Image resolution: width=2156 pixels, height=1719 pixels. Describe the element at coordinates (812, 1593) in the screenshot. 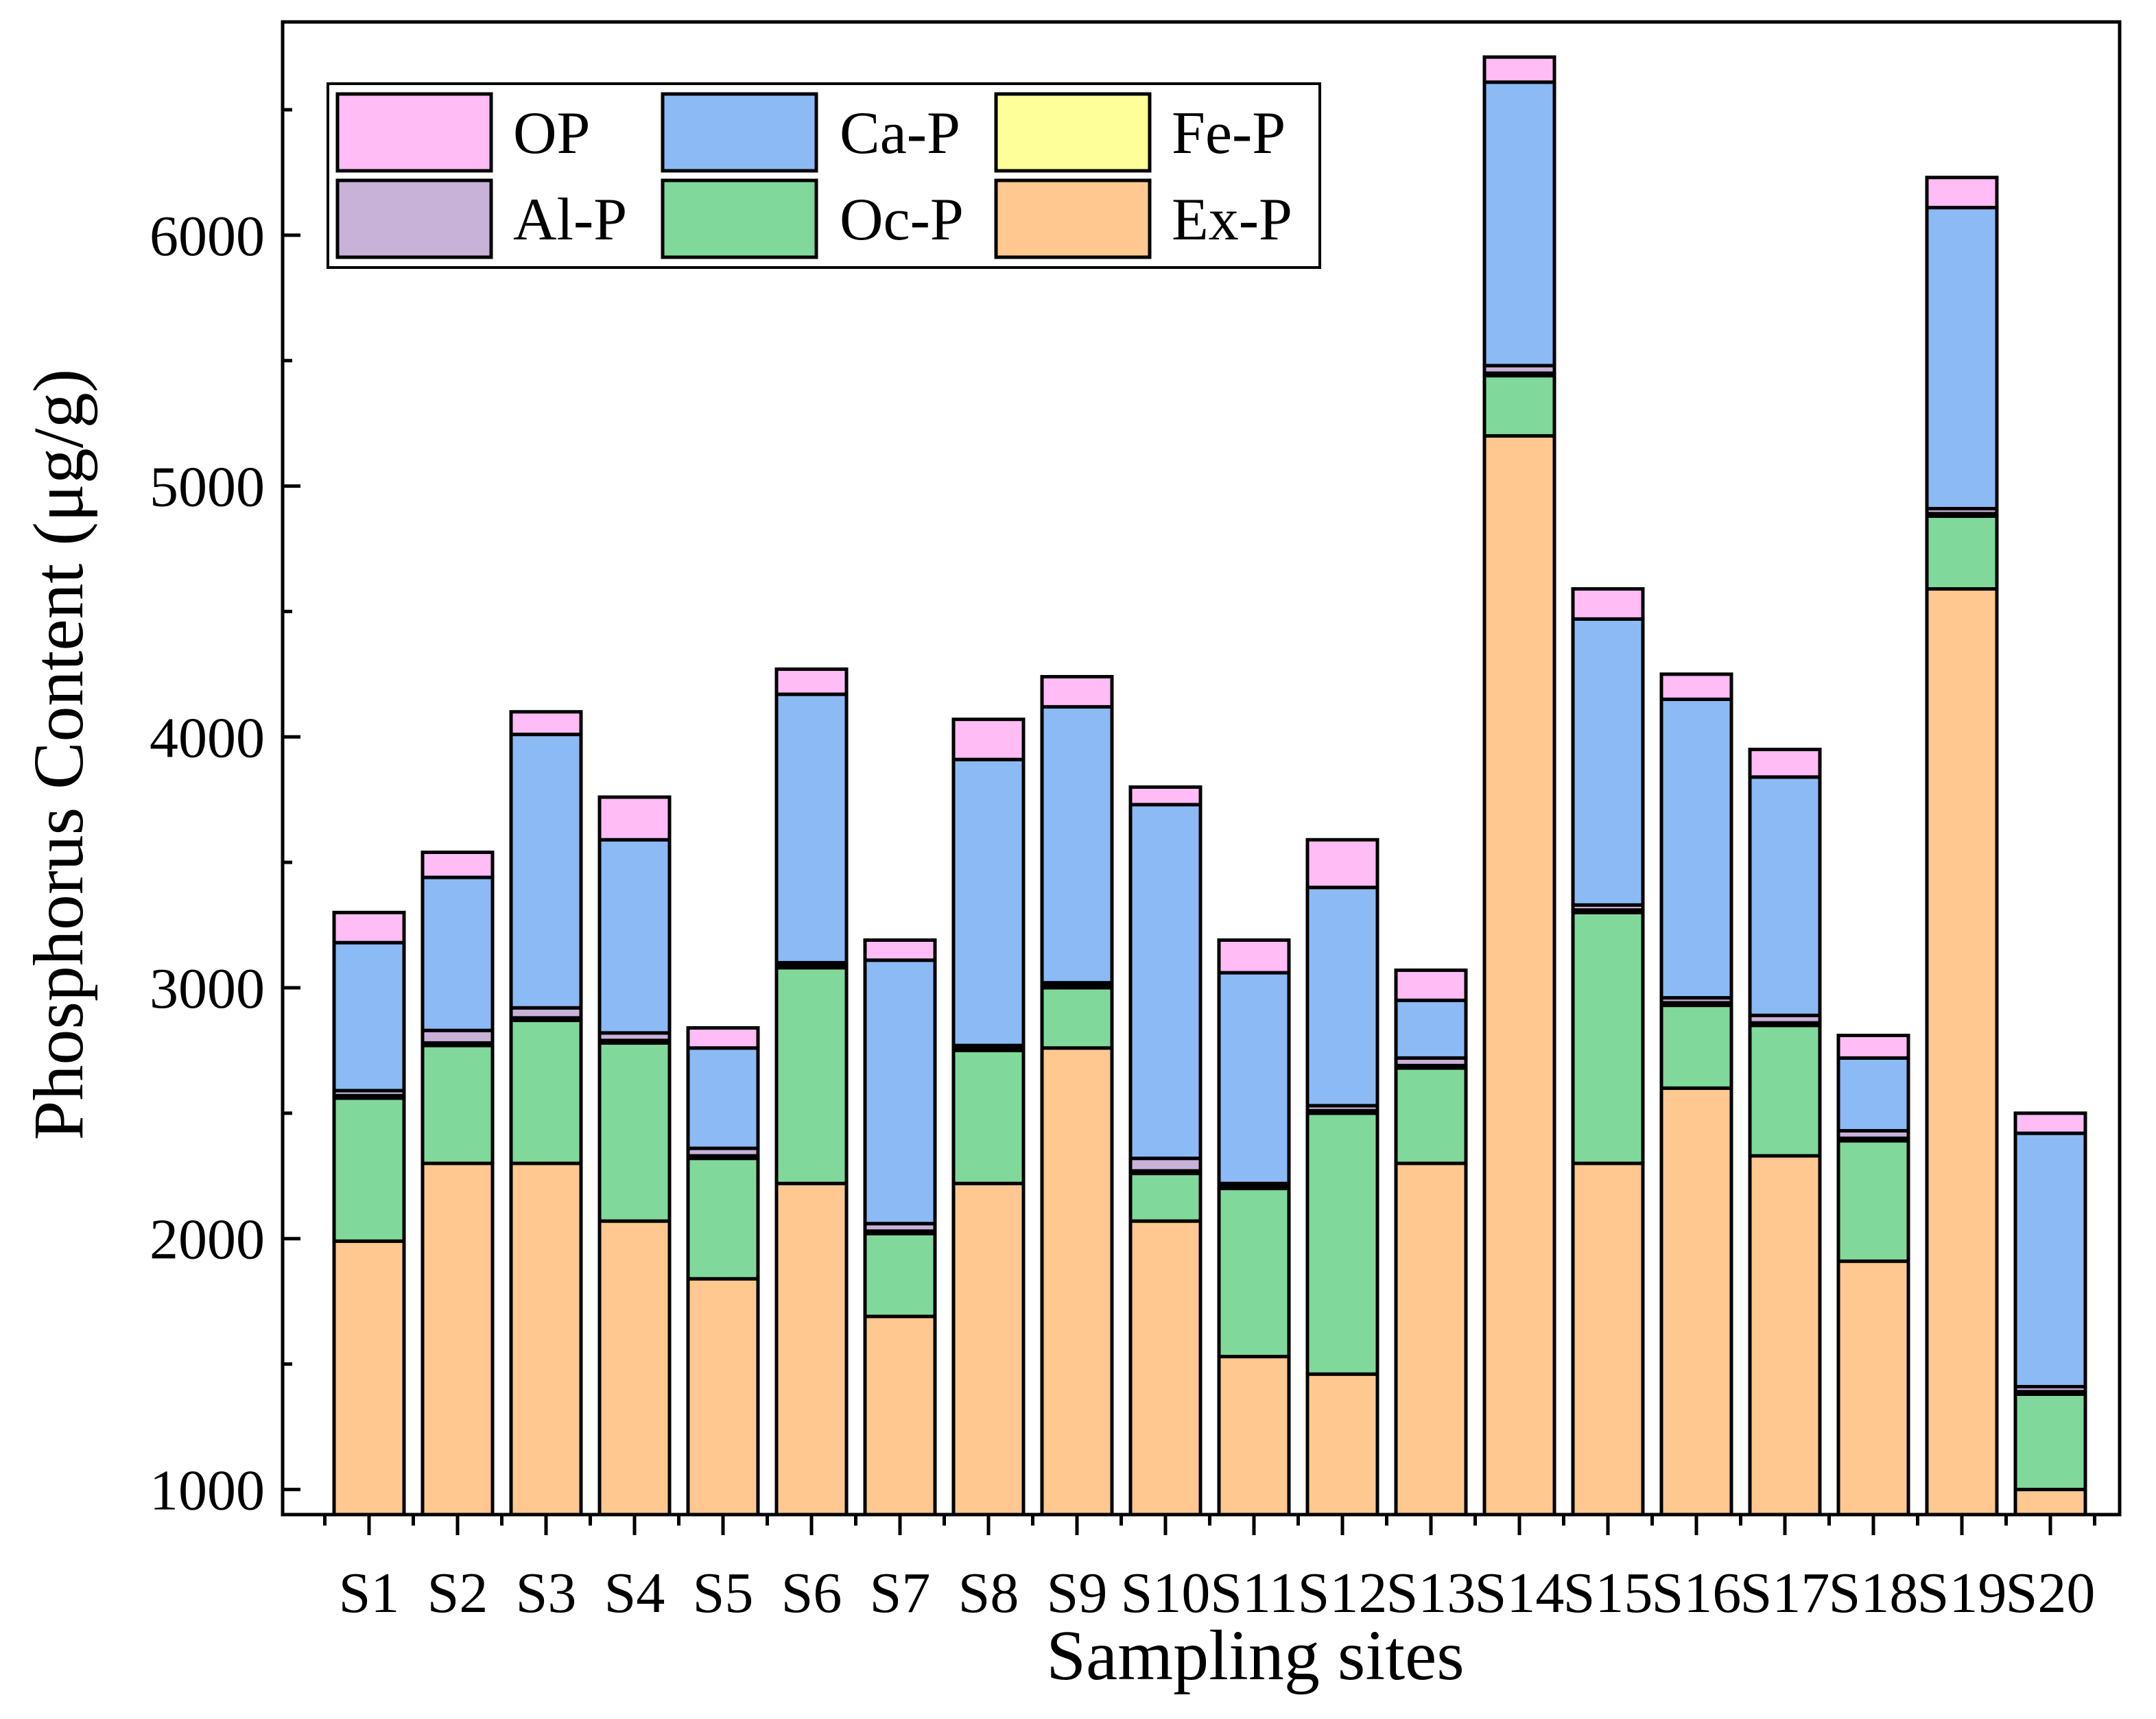

I see `x-tick-label-s6: S6` at that location.